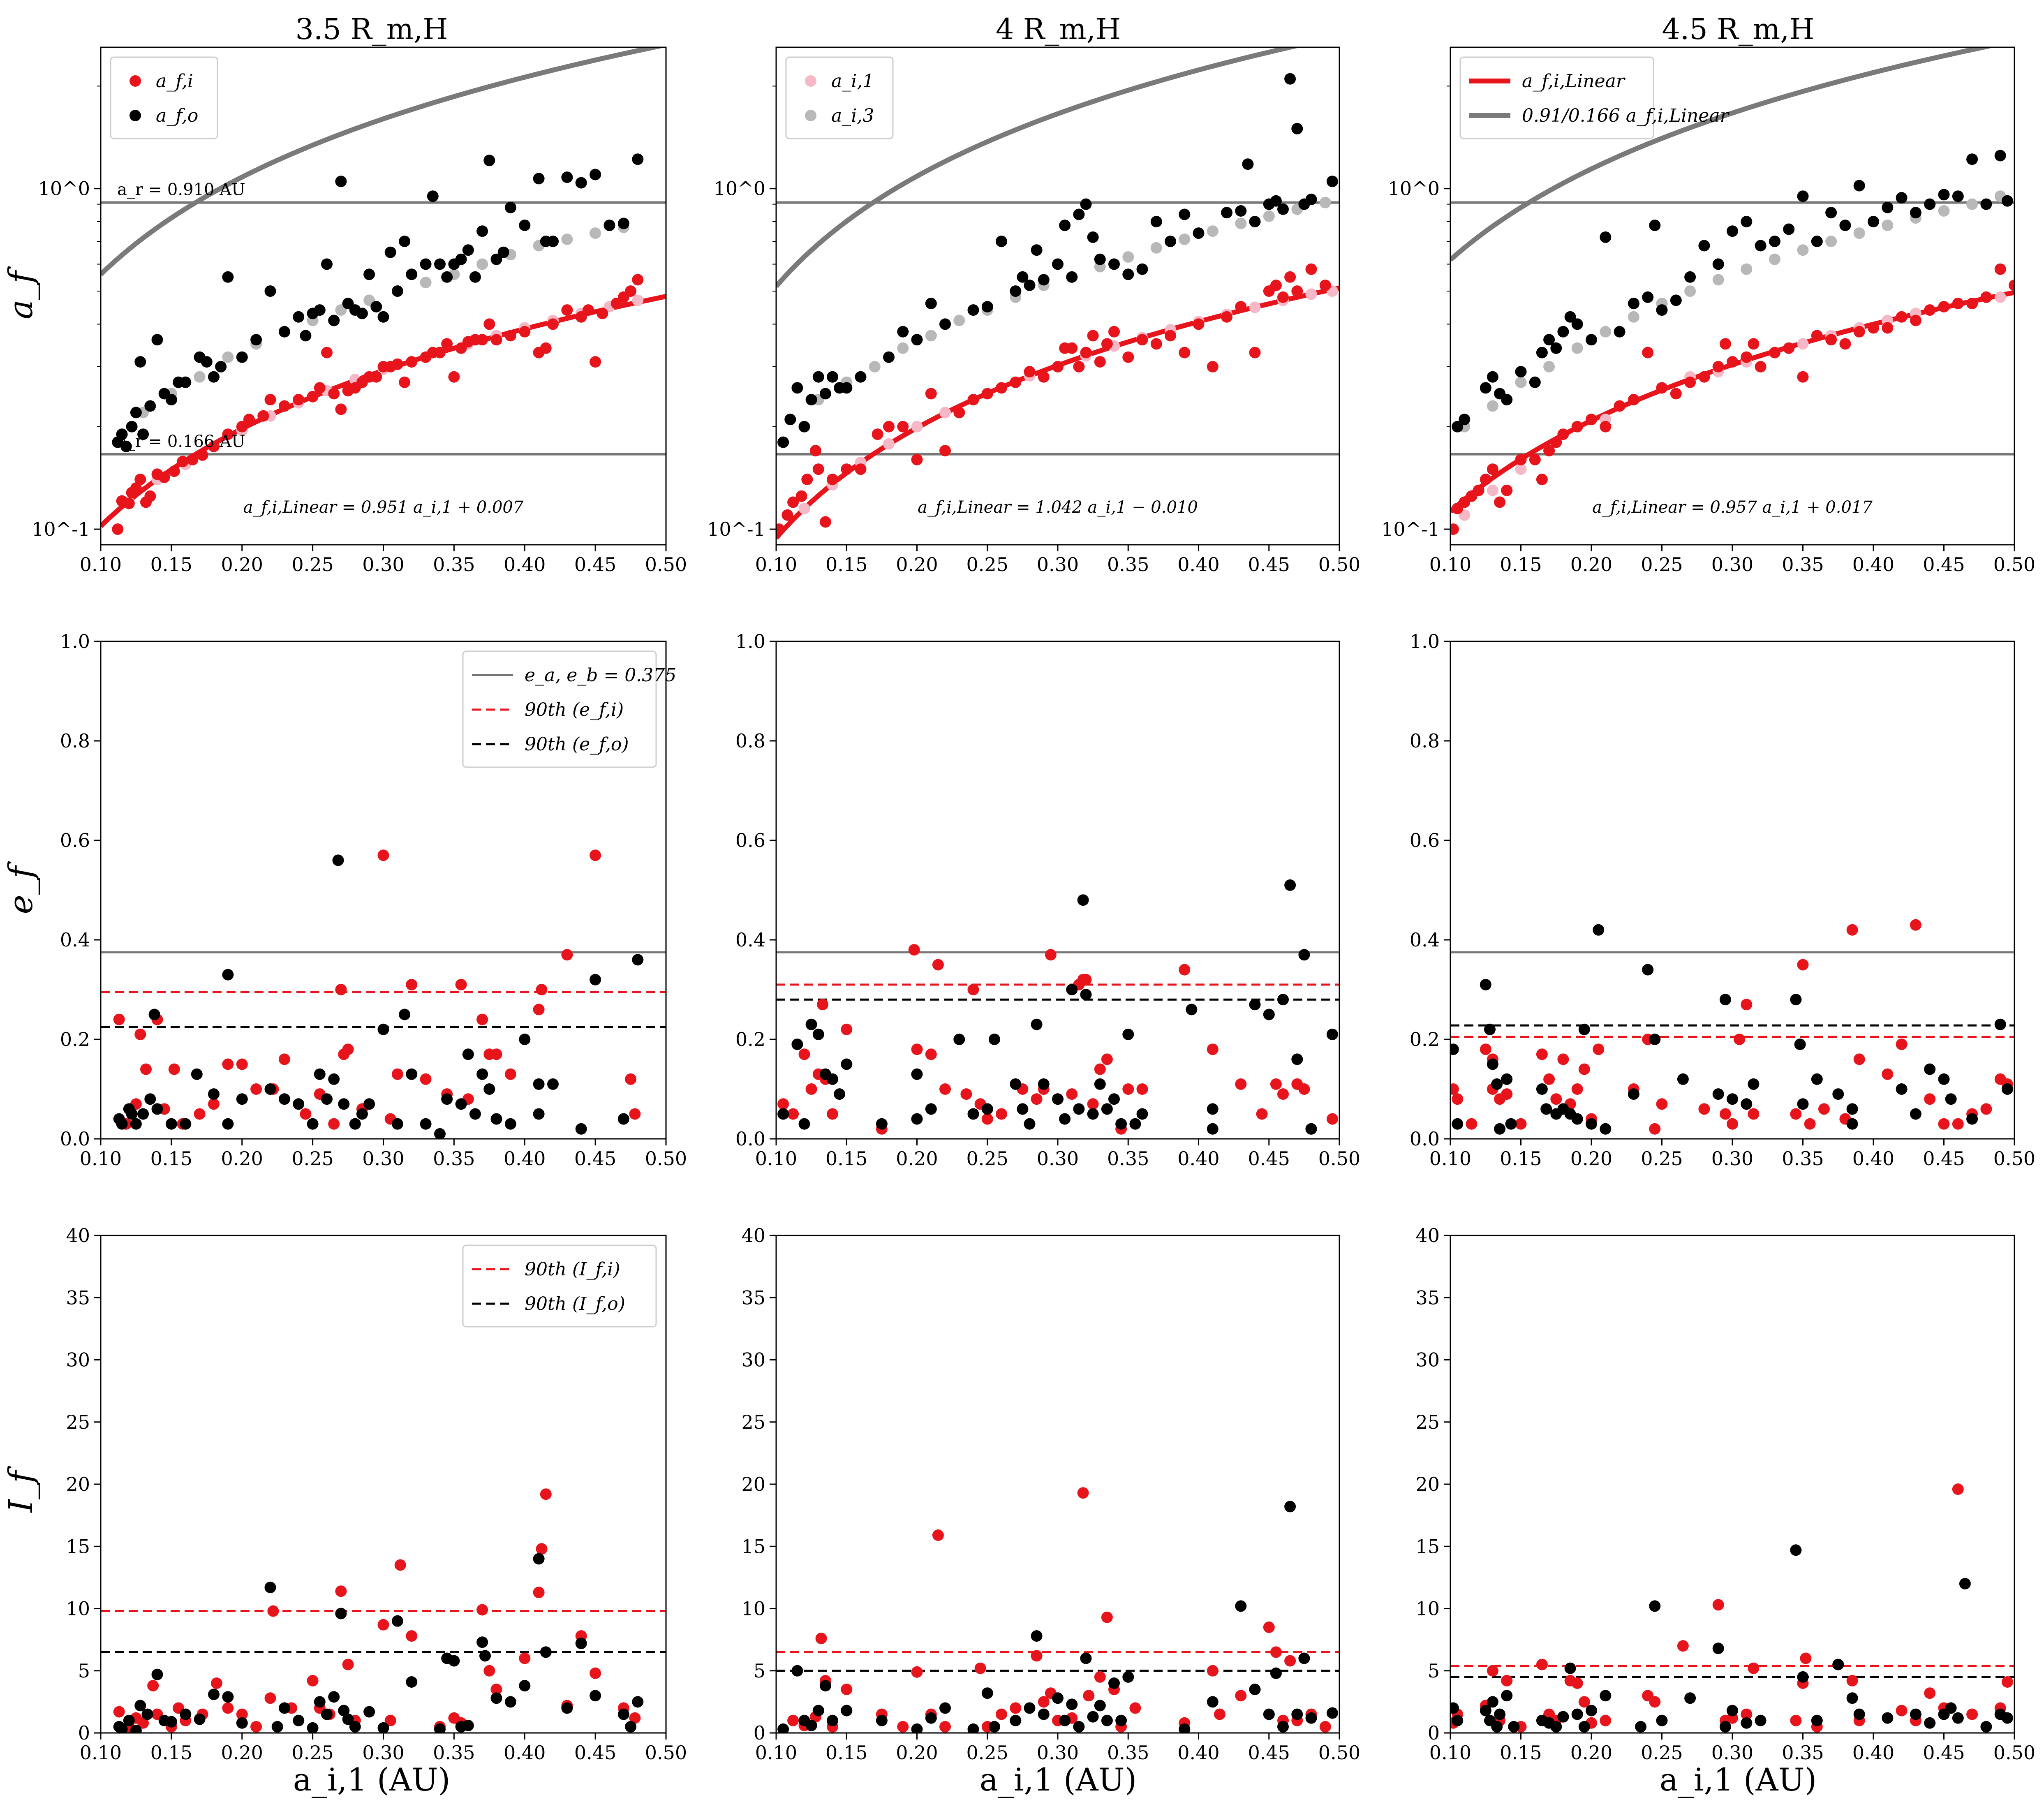 The height and width of the screenshot is (1809, 2044). What do you see at coordinates (1425, 641) in the screenshot?
I see `y-tick-label: 1.0` at bounding box center [1425, 641].